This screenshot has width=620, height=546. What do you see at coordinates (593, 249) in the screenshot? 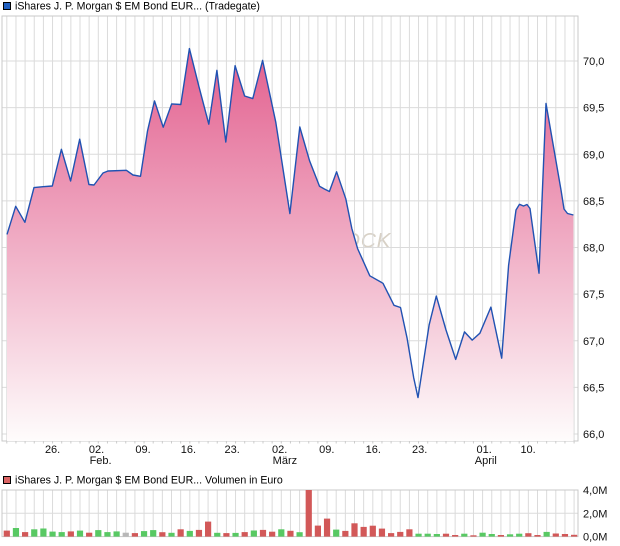
I see `svg-text: 68,0` at bounding box center [593, 249].